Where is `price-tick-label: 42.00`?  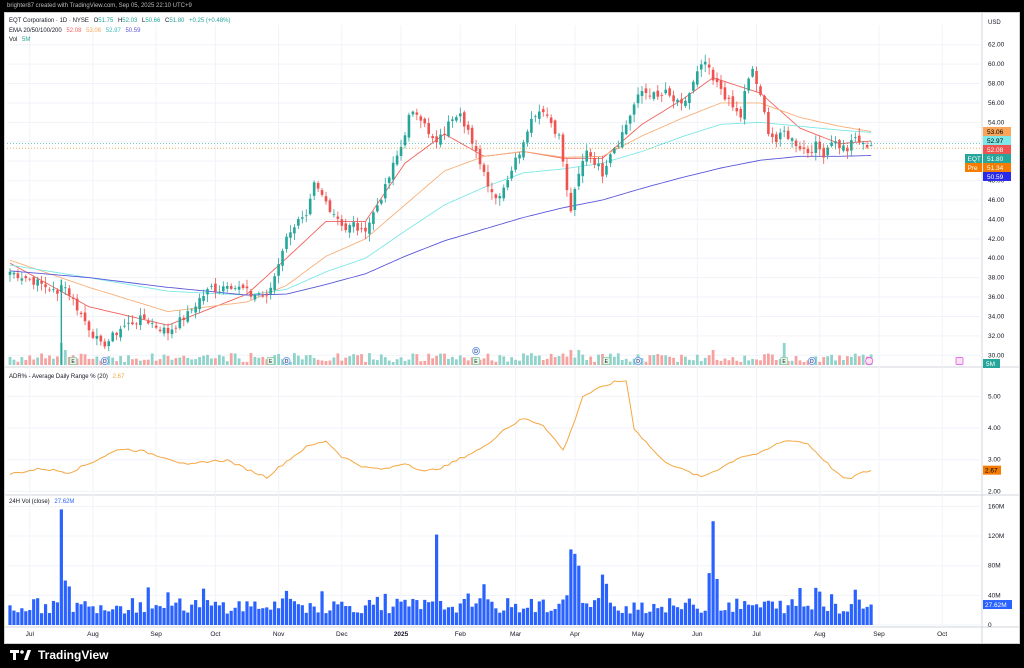
price-tick-label: 42.00 is located at coordinates (996, 239).